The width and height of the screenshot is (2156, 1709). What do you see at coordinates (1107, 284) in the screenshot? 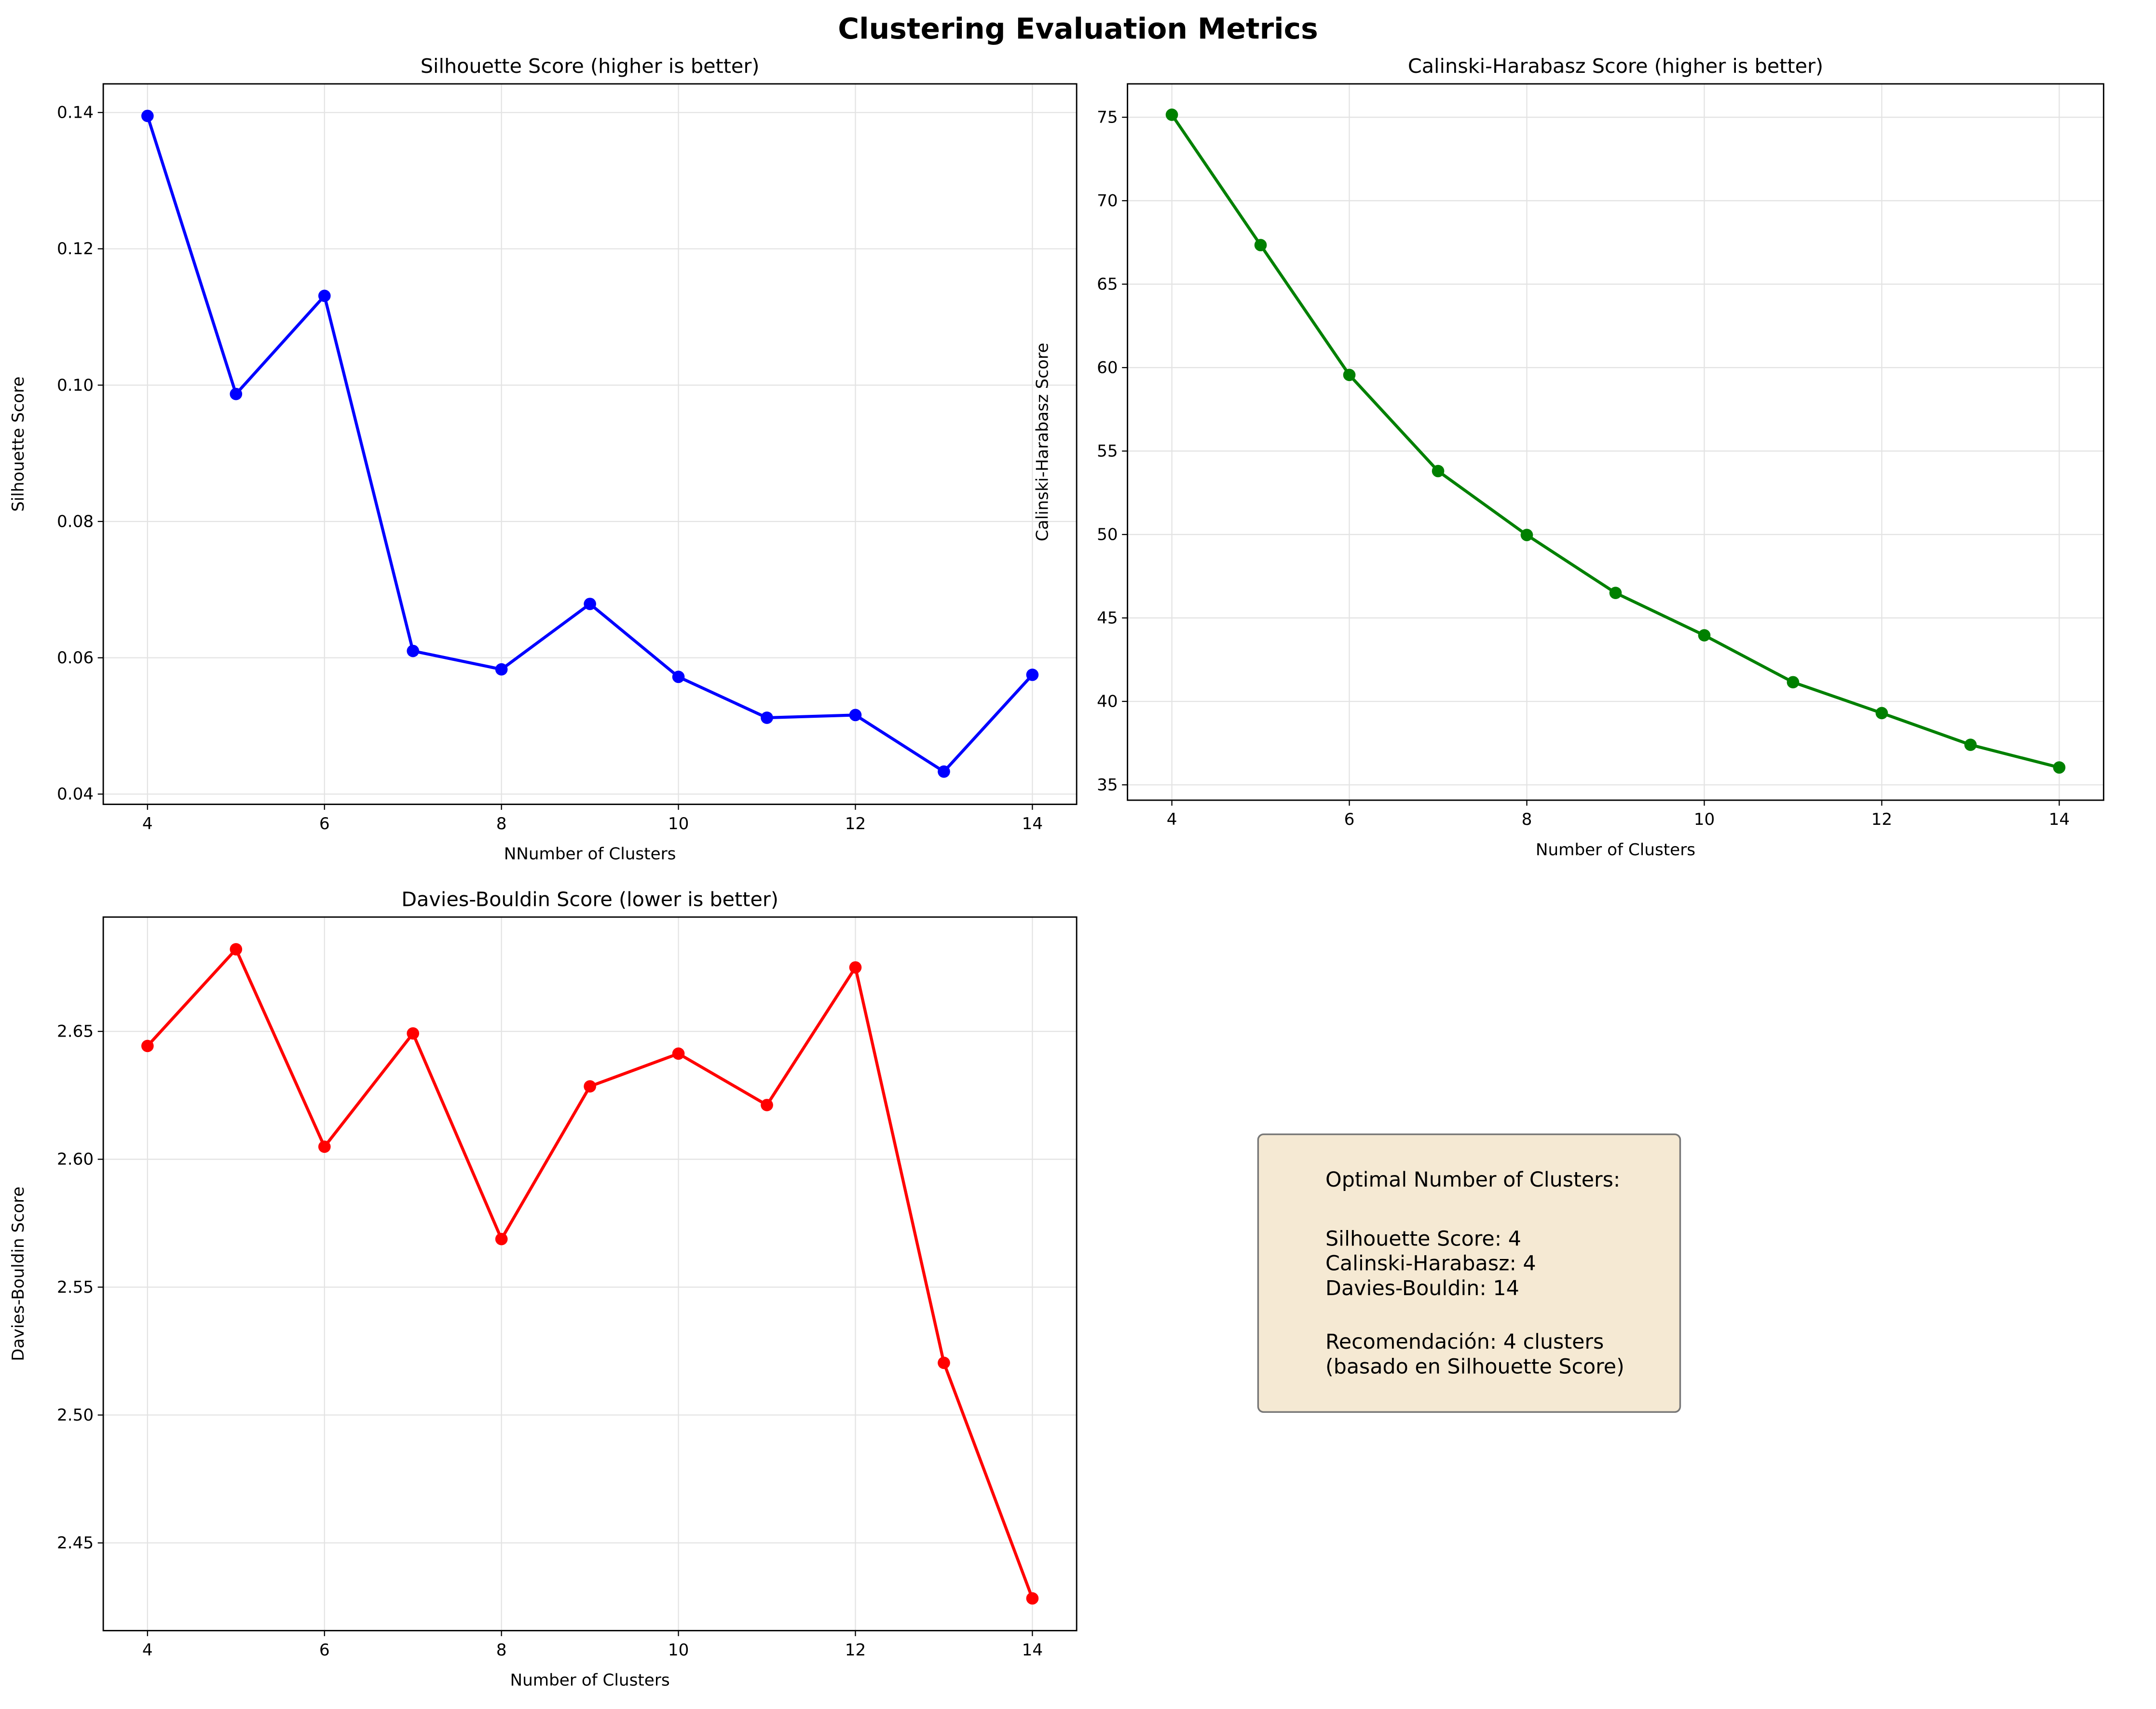
I see `y-tick-label: 65` at bounding box center [1107, 284].